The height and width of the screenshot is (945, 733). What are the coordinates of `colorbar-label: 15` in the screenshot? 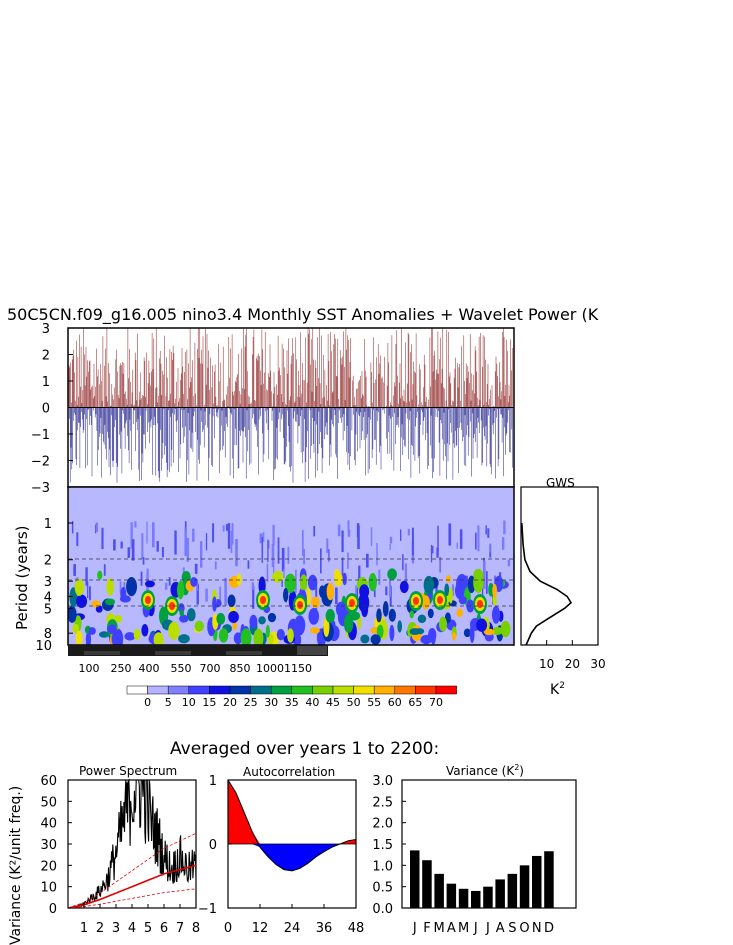 It's located at (209, 702).